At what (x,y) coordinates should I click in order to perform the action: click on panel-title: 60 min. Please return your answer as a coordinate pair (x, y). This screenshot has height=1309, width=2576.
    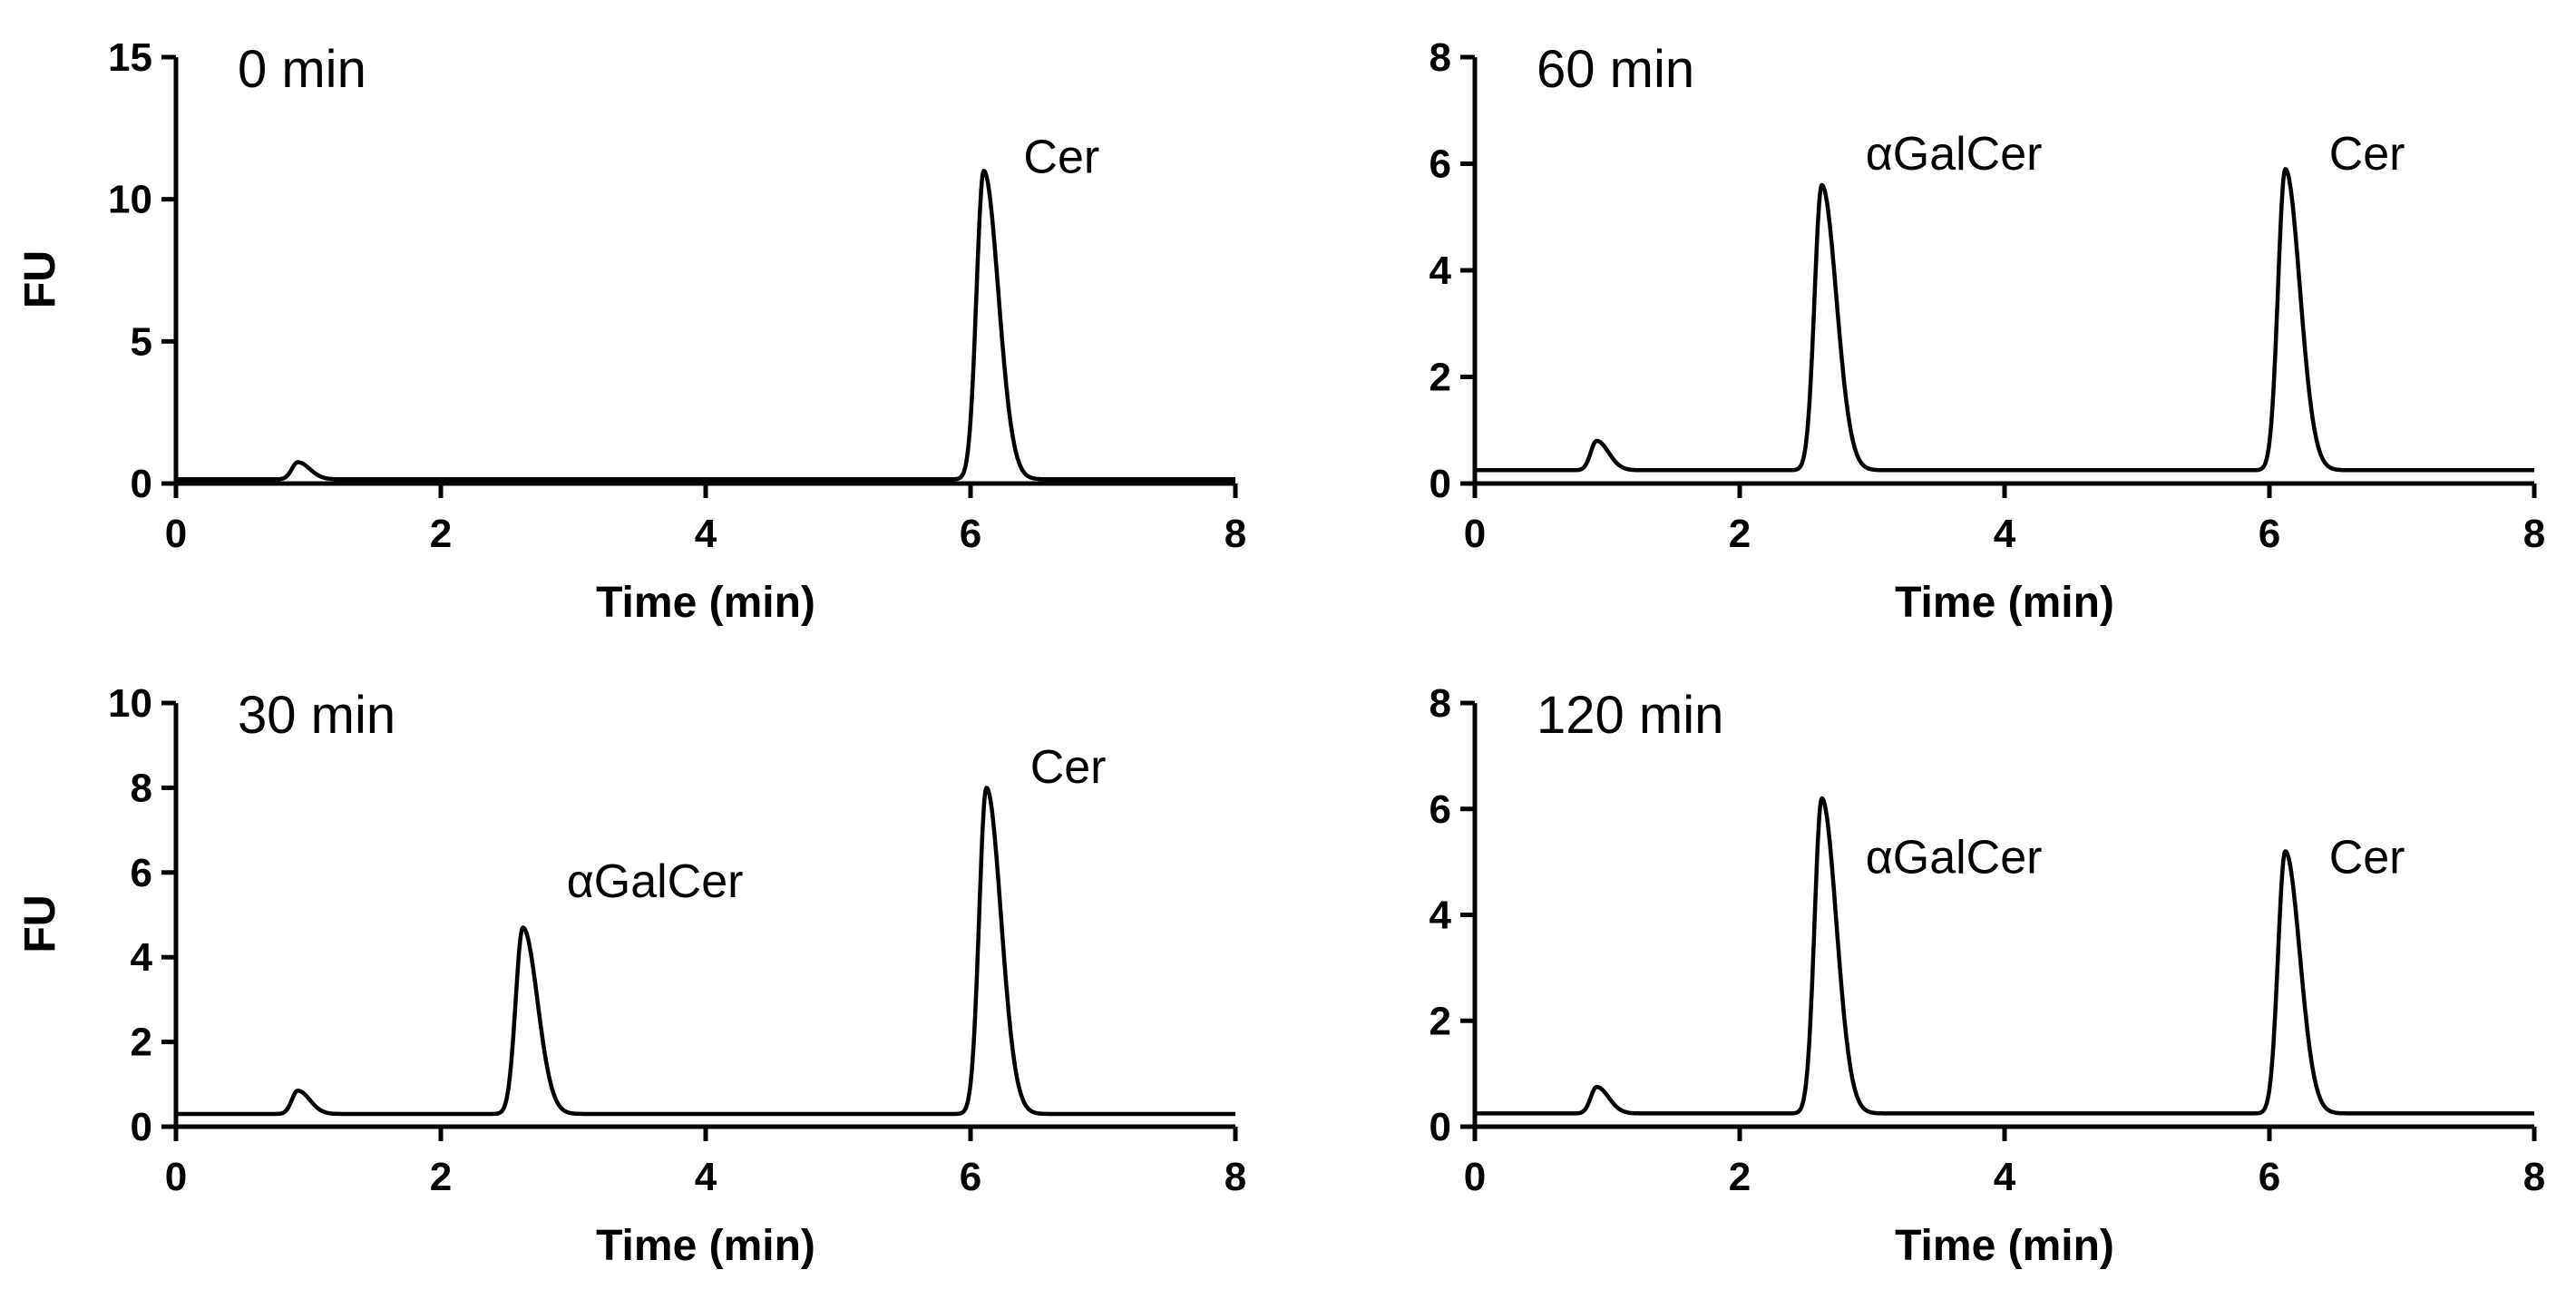
    Looking at the image, I should click on (1615, 69).